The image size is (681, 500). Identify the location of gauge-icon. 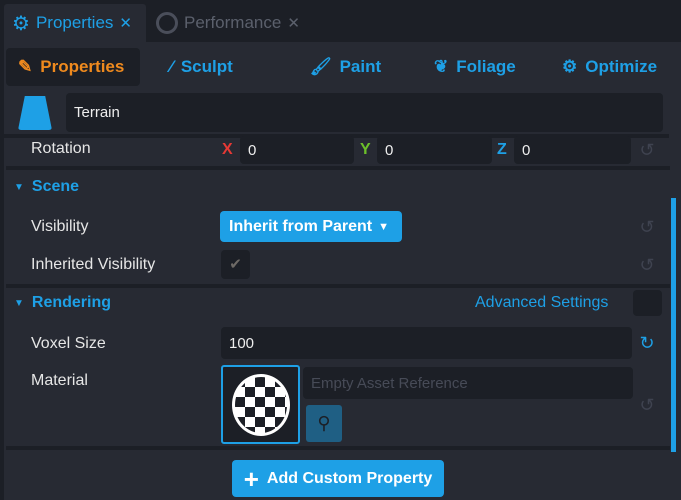
(167, 23).